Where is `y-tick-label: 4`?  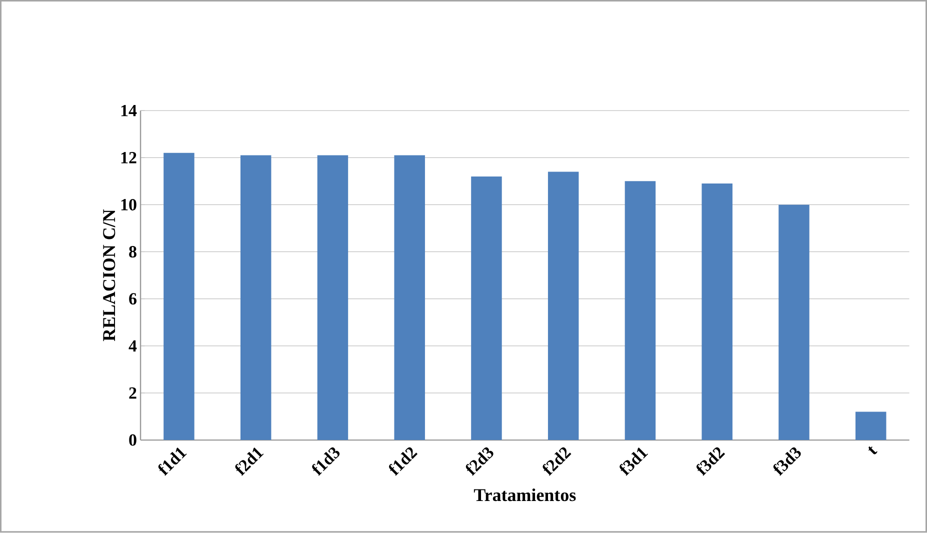
y-tick-label: 4 is located at coordinates (132, 346).